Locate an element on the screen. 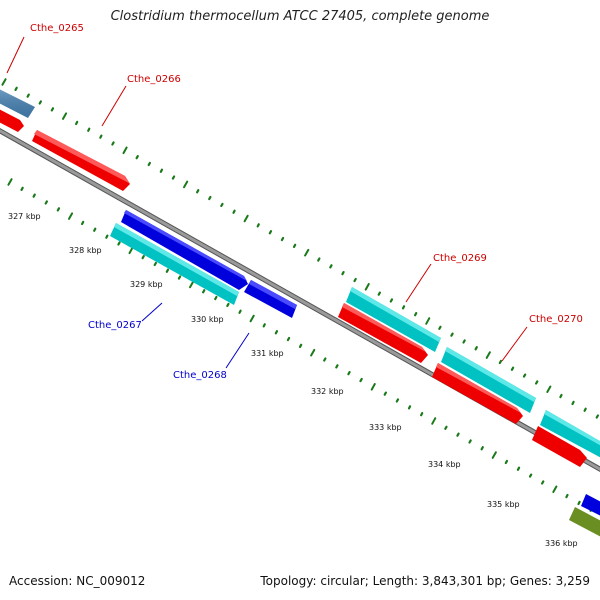 Image resolution: width=600 pixels, height=600 pixels. feature-cthe-0270-red is located at coordinates (477, 393).